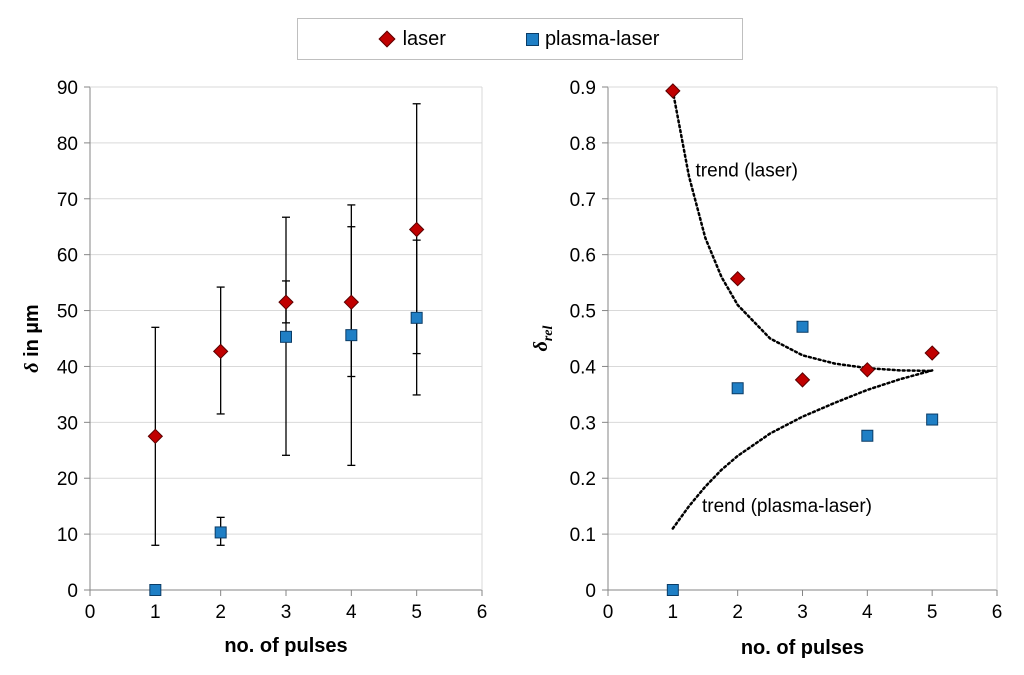  I want to click on y-tick-label: 70, so click(67, 200).